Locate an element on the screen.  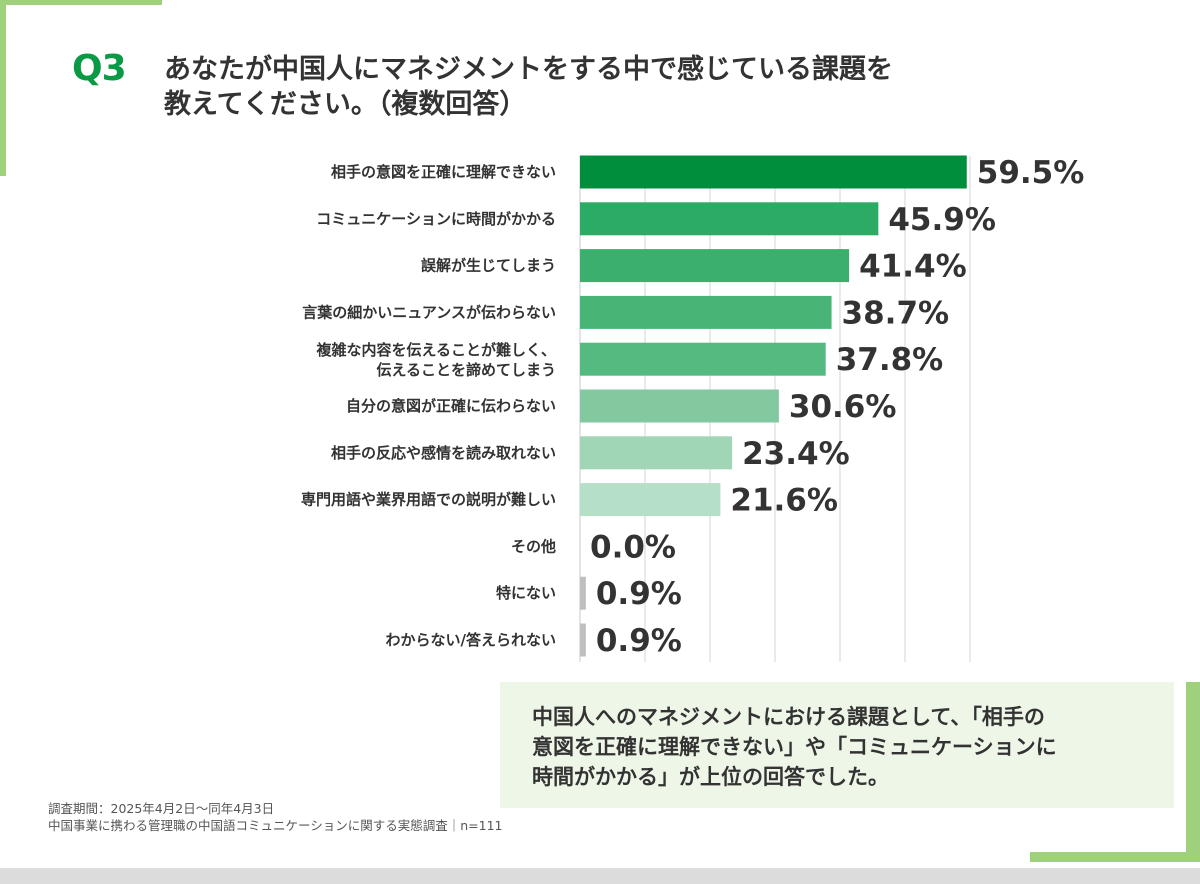
value-label: 21.6% is located at coordinates (784, 501).